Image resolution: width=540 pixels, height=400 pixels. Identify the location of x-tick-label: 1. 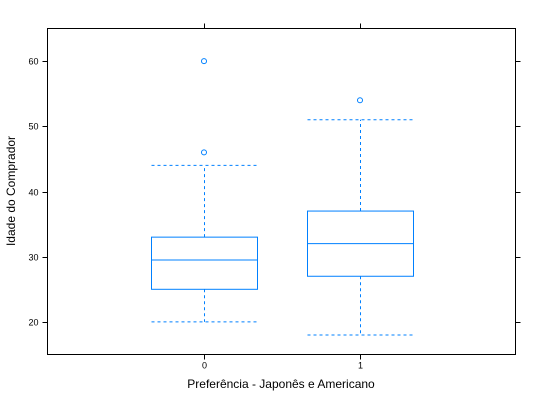
(360, 366).